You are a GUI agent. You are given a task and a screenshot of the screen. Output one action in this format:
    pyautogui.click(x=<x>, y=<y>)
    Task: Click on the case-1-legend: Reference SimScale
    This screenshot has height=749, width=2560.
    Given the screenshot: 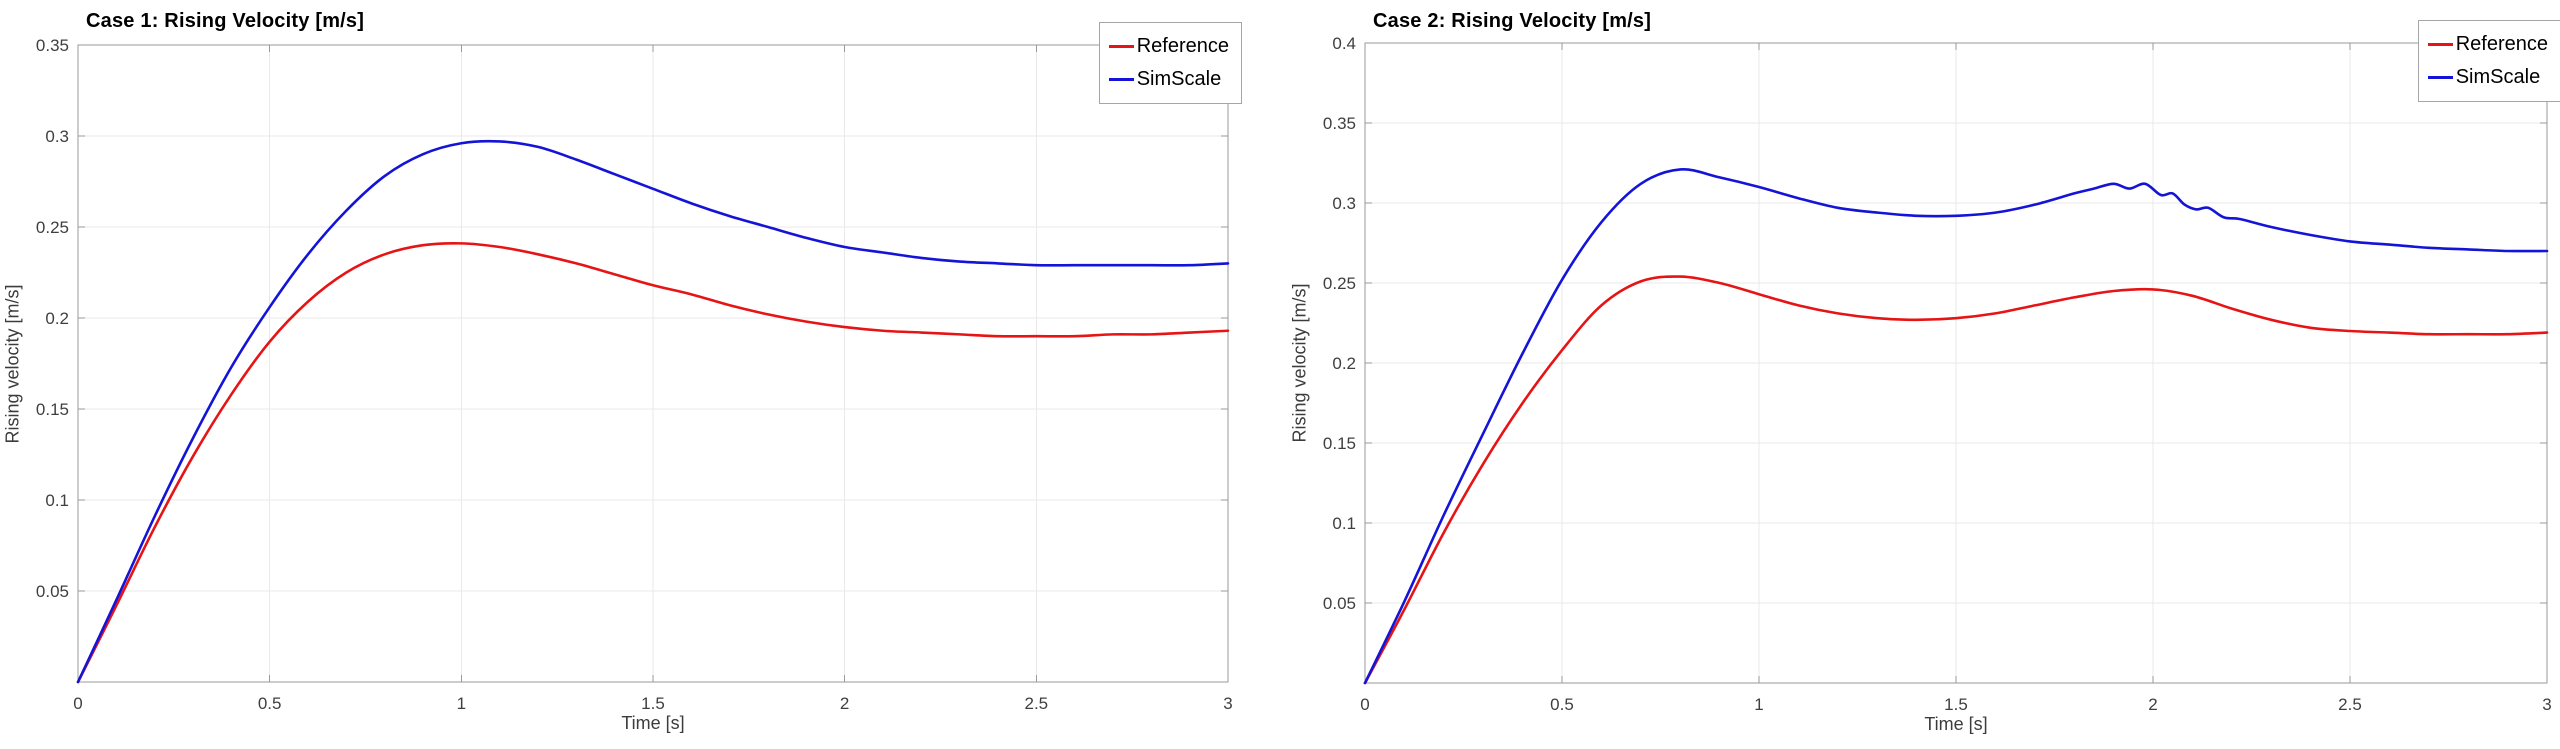 What is the action you would take?
    pyautogui.click(x=1170, y=63)
    